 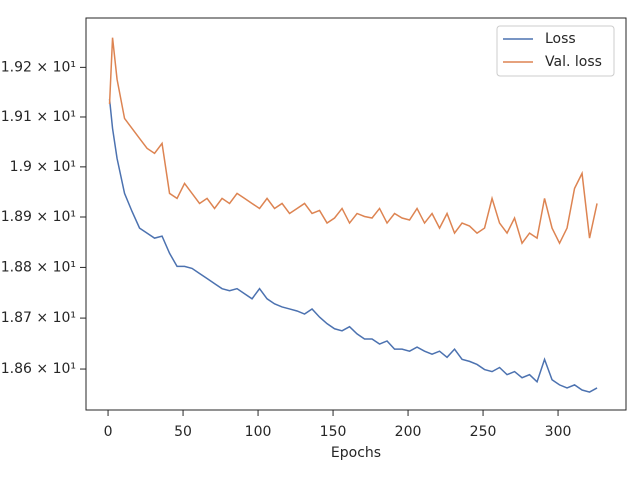 What do you see at coordinates (108, 432) in the screenshot?
I see `x-tick-label: 0` at bounding box center [108, 432].